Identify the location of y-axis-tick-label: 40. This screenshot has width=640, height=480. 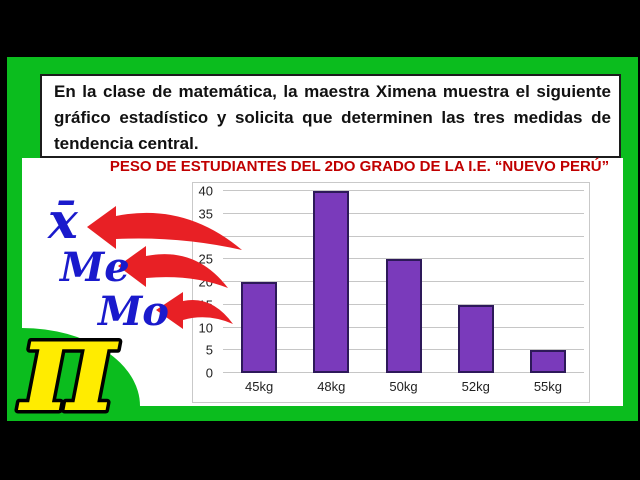
(205, 191).